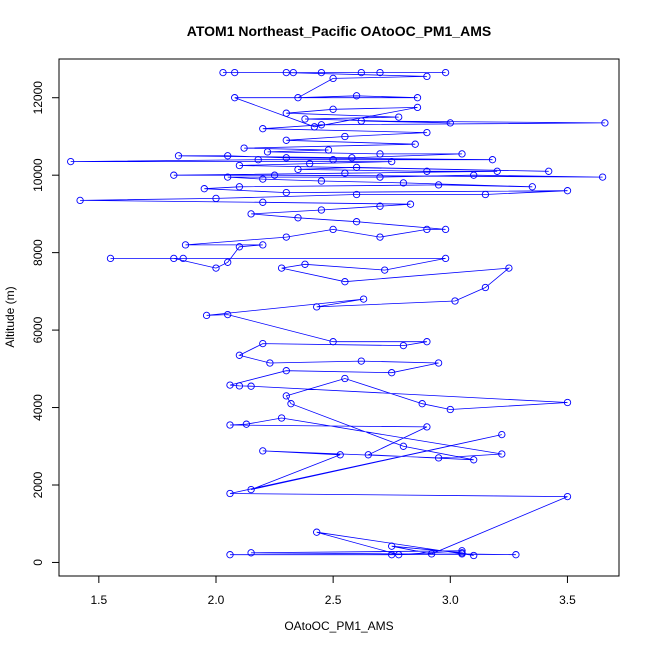  I want to click on y-axis-label: Altitude (m), so click(10, 316).